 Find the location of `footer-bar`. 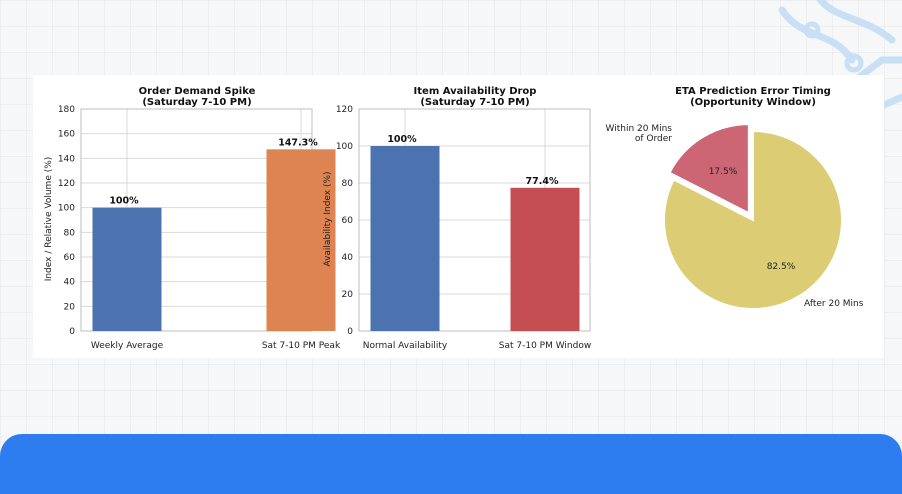

footer-bar is located at coordinates (451, 464).